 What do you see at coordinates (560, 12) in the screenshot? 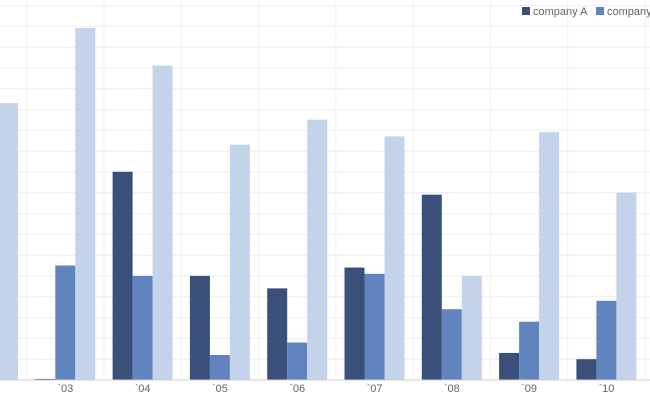
I see `legend-label: company A` at bounding box center [560, 12].